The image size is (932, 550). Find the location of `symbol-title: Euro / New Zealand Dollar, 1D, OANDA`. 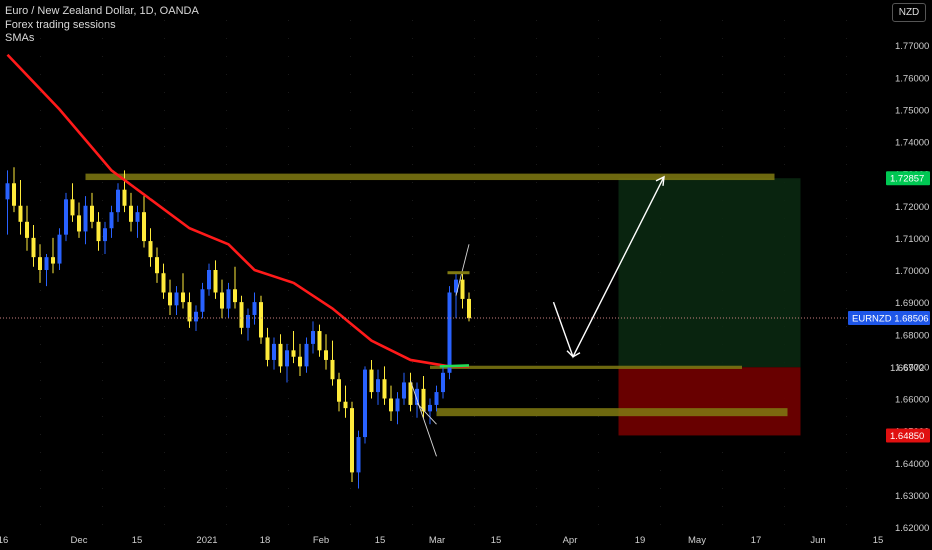

symbol-title: Euro / New Zealand Dollar, 1D, OANDA is located at coordinates (102, 11).